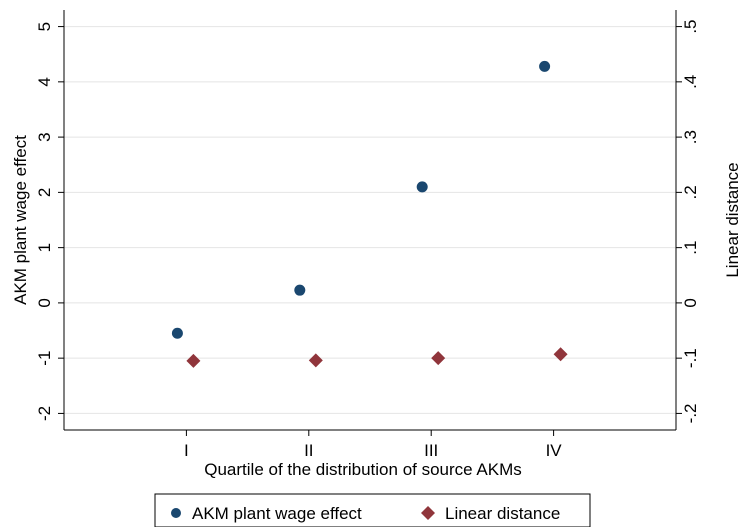 The width and height of the screenshot is (744, 527). I want to click on right-tick-label: .2, so click(690, 192).